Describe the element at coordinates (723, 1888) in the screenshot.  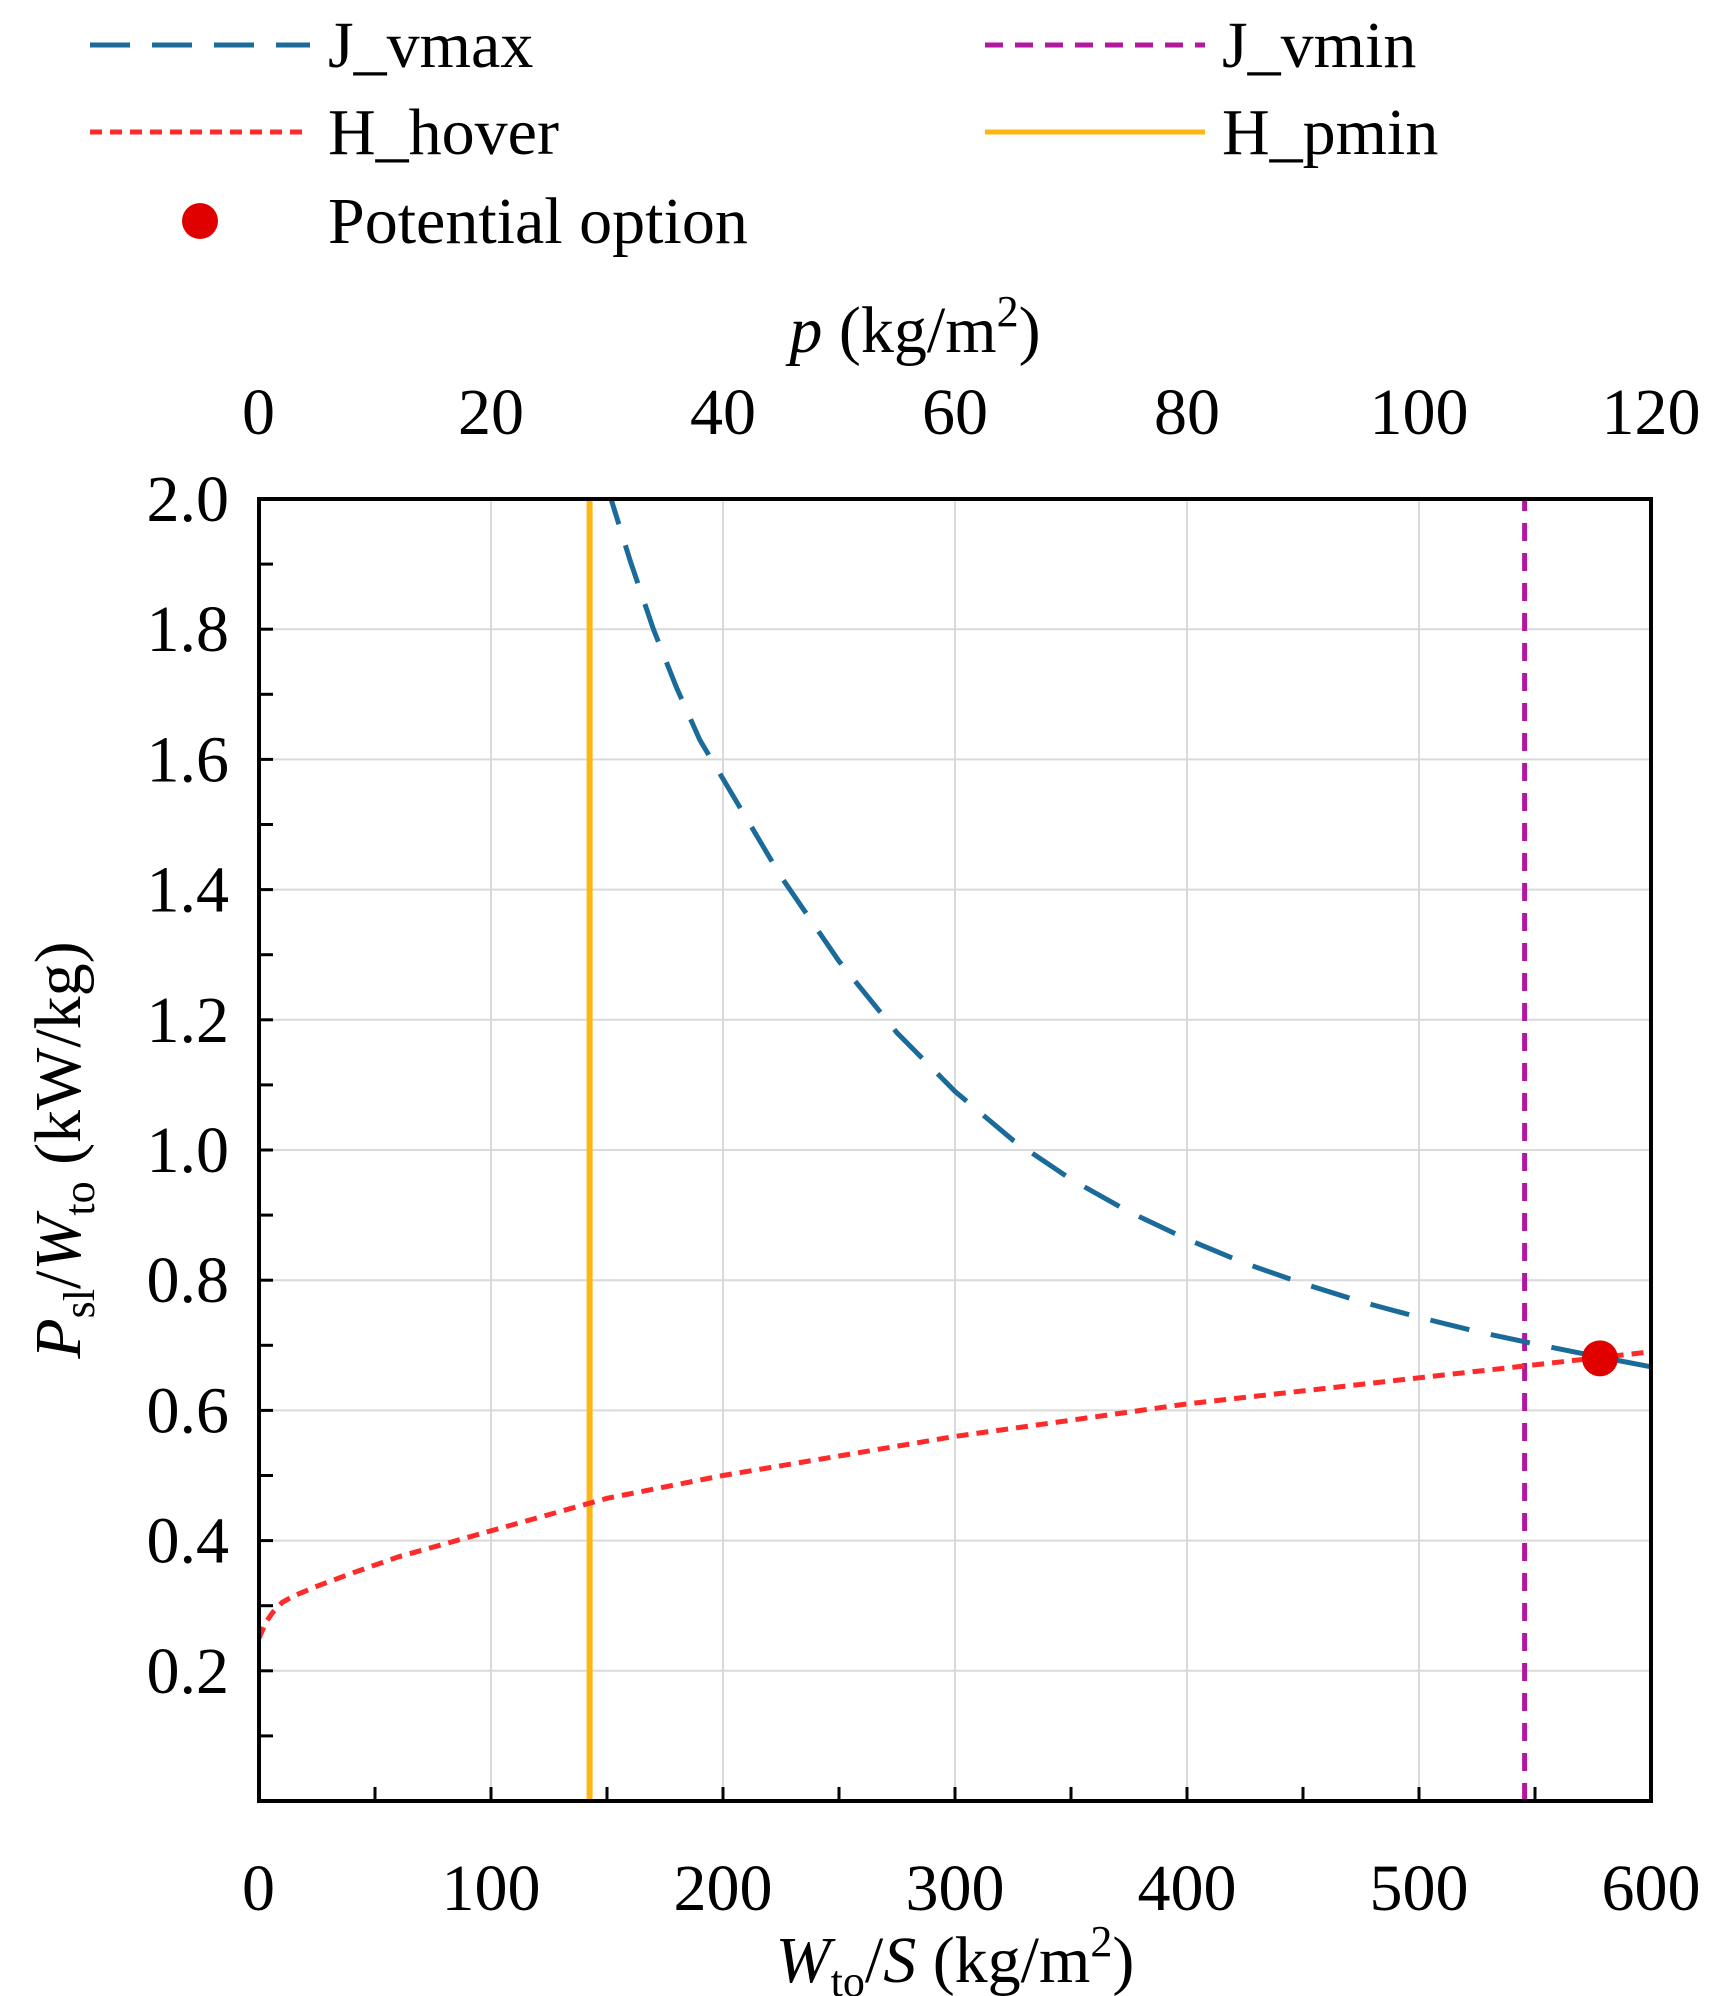
I see `x-tick-label: 200` at that location.